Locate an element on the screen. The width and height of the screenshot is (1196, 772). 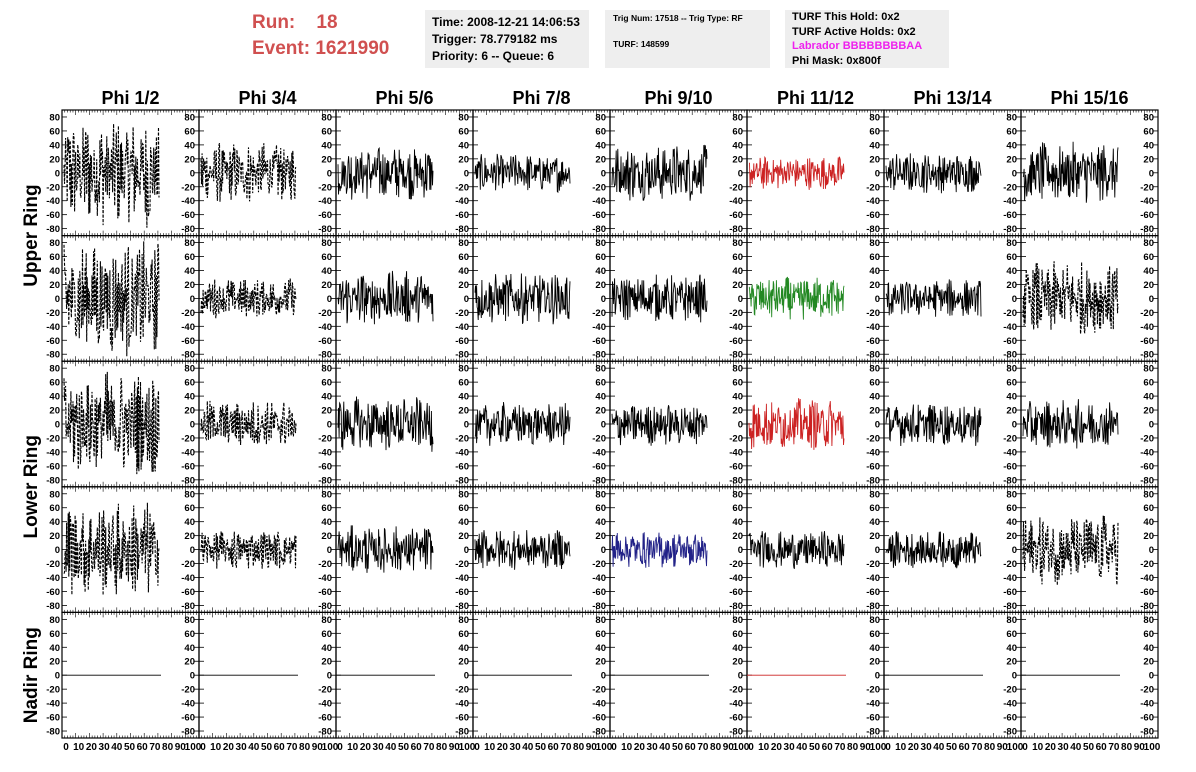
panel-frame is located at coordinates (267, 424).